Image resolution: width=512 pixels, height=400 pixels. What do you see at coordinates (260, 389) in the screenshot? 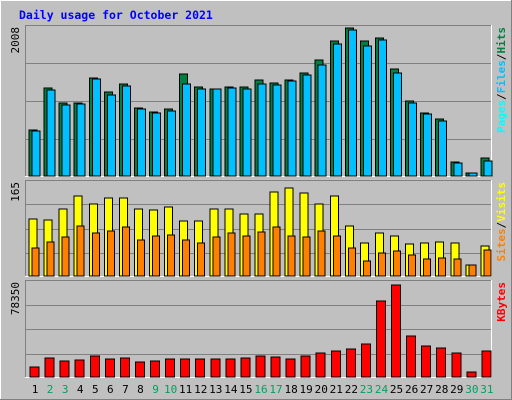
I see `x-tick-label: 16` at bounding box center [260, 389].